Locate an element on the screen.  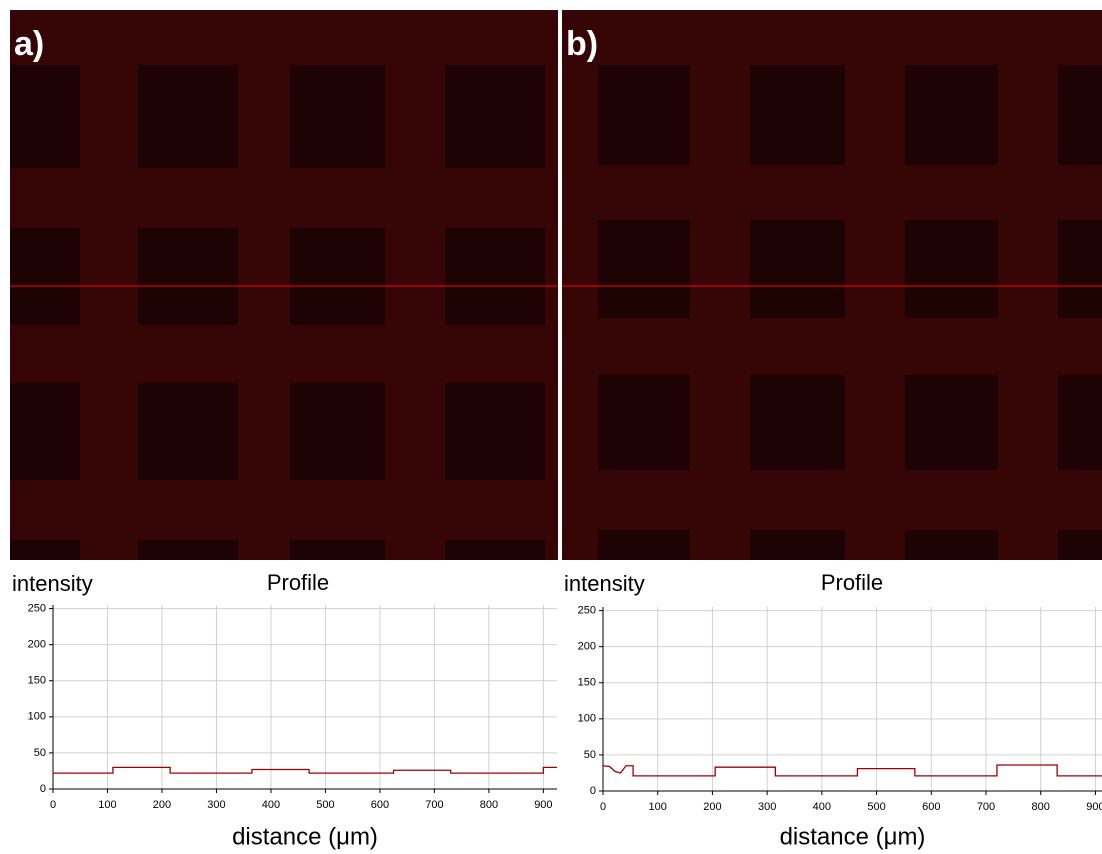
panel-label: a) is located at coordinates (29, 44).